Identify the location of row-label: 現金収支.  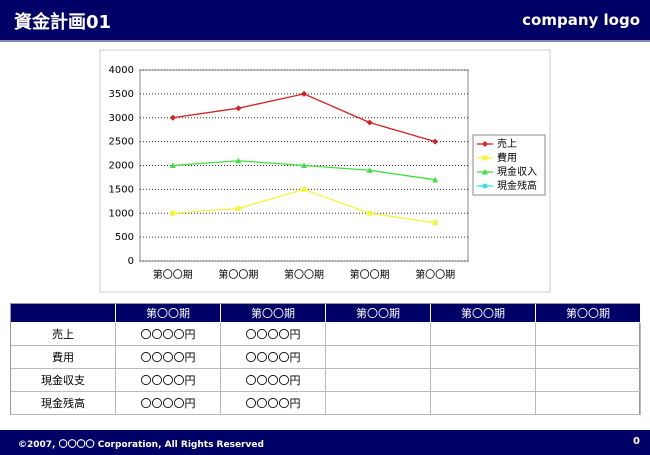
(63, 380).